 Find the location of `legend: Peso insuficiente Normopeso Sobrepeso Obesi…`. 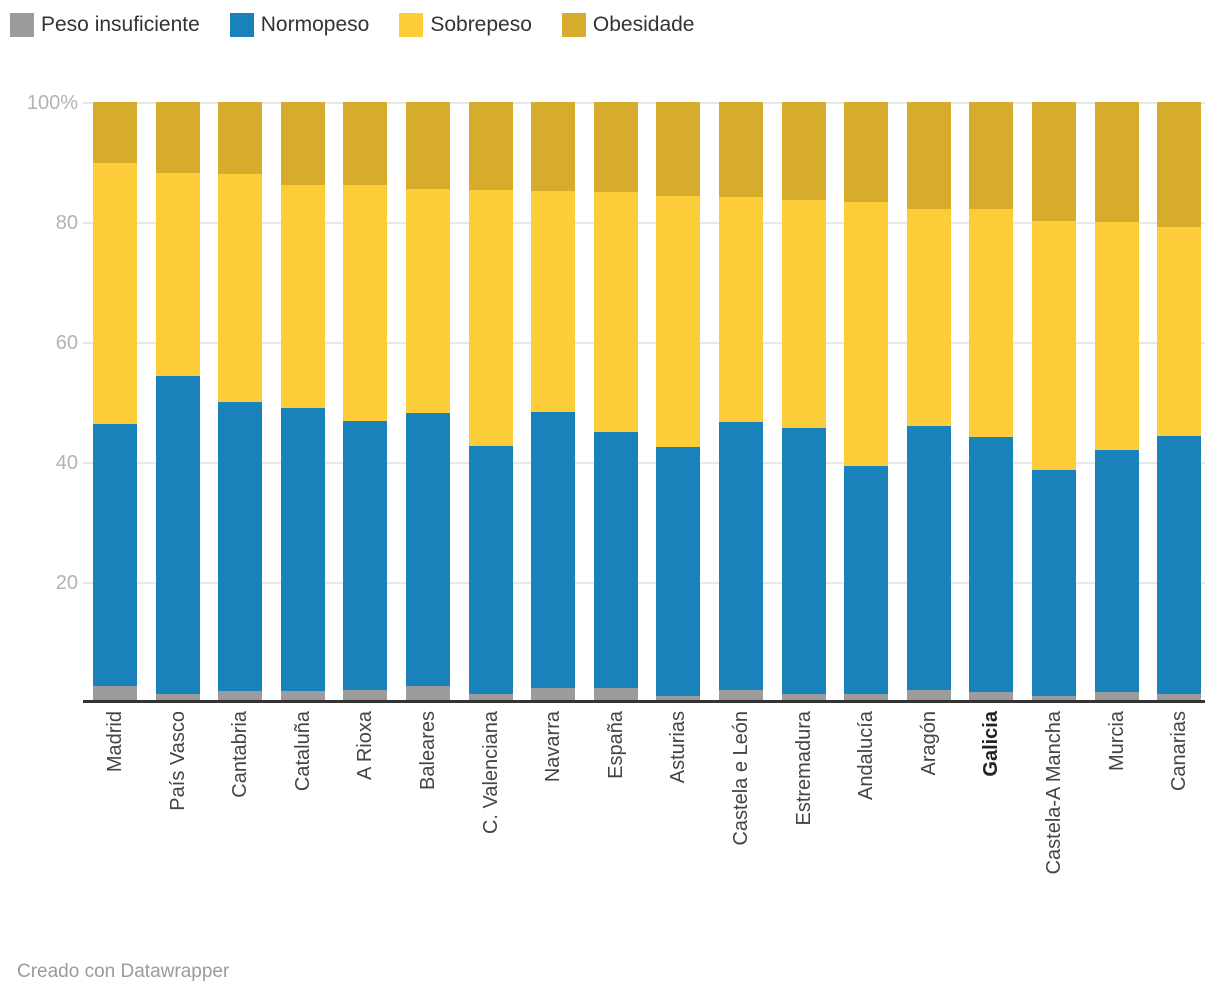

legend: Peso insuficiente Normopeso Sobrepeso Obesi… is located at coordinates (352, 25).